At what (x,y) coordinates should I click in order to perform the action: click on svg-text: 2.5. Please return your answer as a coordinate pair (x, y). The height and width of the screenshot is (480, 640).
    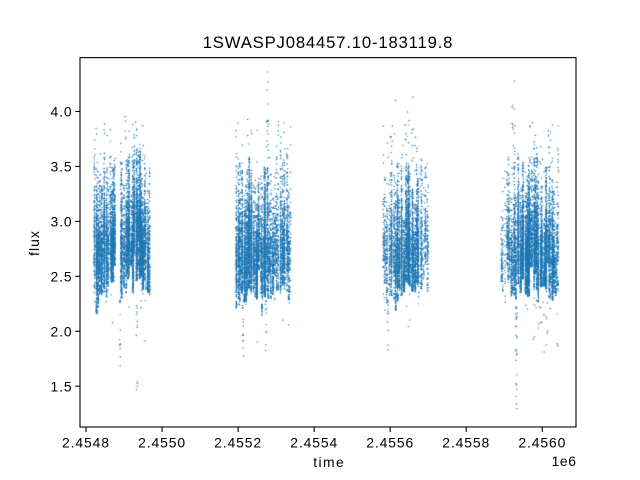
    Looking at the image, I should click on (61, 276).